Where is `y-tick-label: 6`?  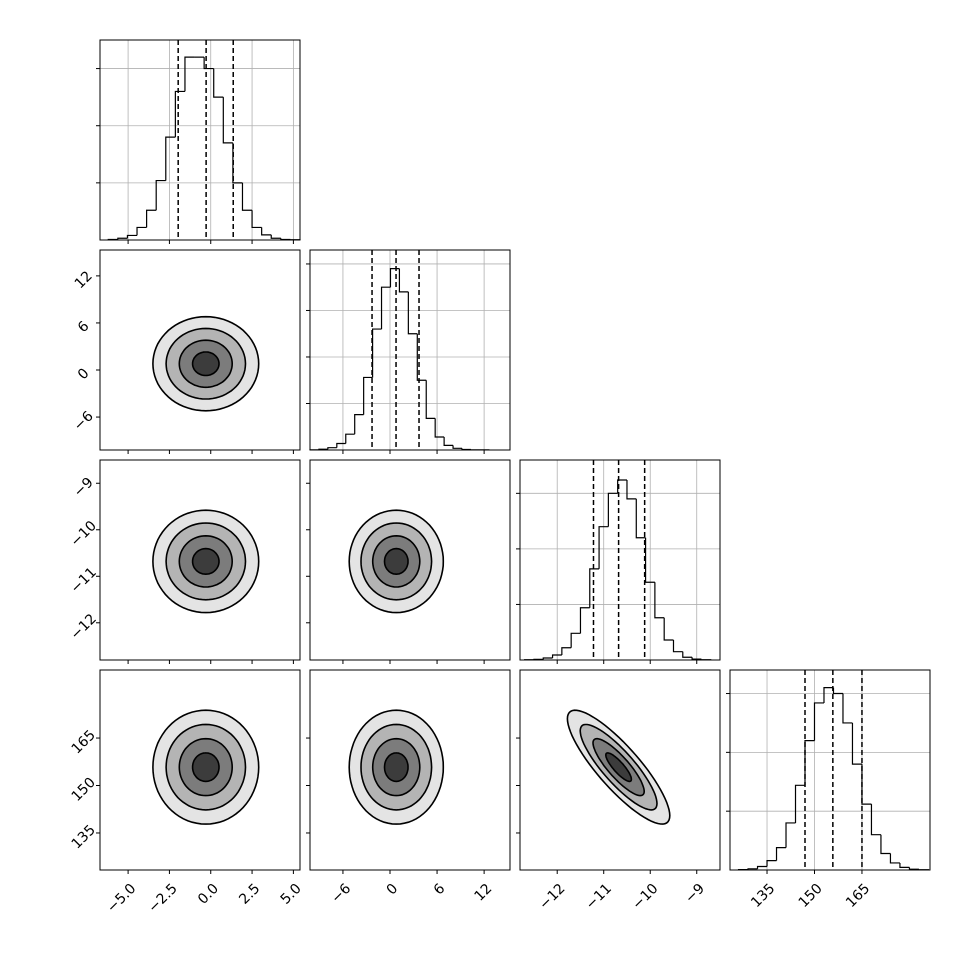 y-tick-label: 6 is located at coordinates (84, 327).